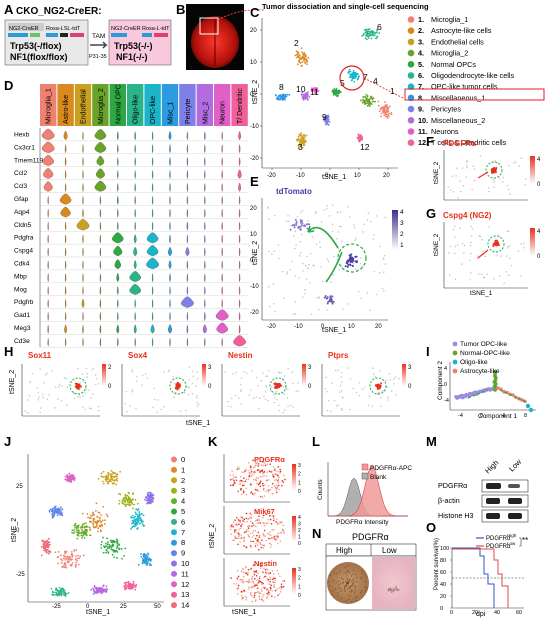  What do you see at coordinates (126, 29) in the screenshot?
I see `genotype-after-tag1: NG2-CreER` at bounding box center [126, 29].